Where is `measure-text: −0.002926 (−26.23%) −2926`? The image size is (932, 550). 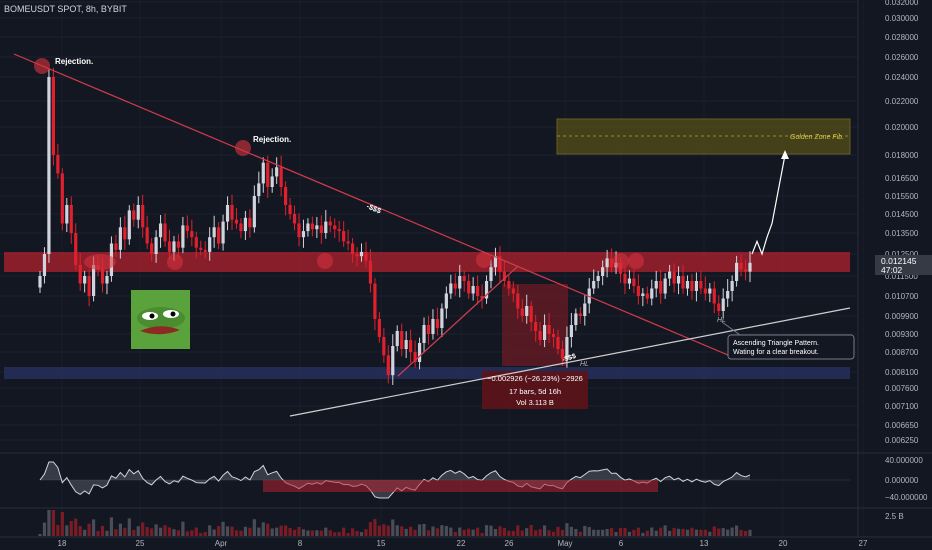 measure-text: −0.002926 (−26.23%) −2926 is located at coordinates (535, 378).